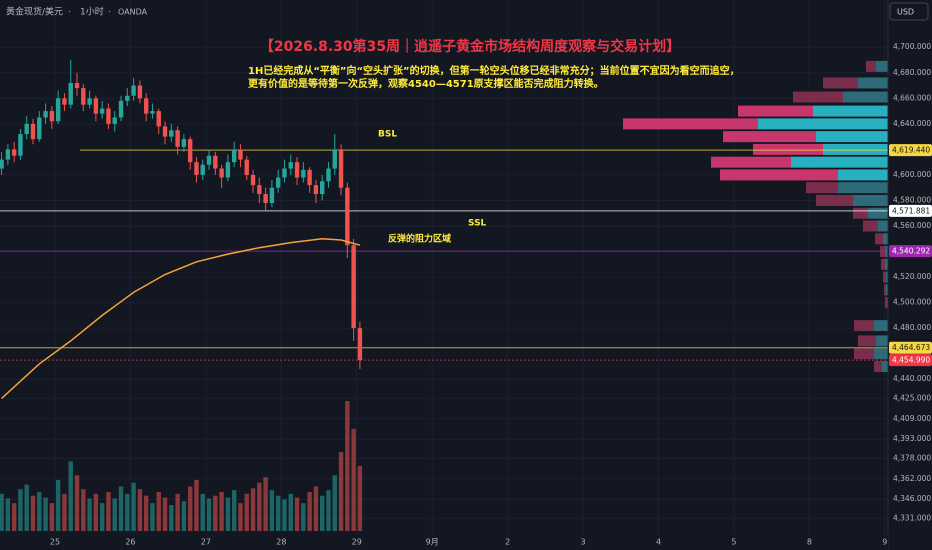 Image resolution: width=932 pixels, height=550 pixels. What do you see at coordinates (130, 542) in the screenshot?
I see `x-tick-label: 26` at bounding box center [130, 542].